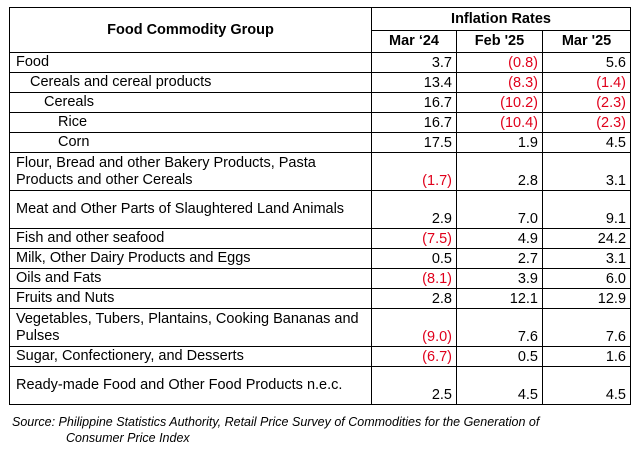 The width and height of the screenshot is (640, 455). I want to click on row-label: Sugar, Confectionery, and Desserts, so click(190, 356).